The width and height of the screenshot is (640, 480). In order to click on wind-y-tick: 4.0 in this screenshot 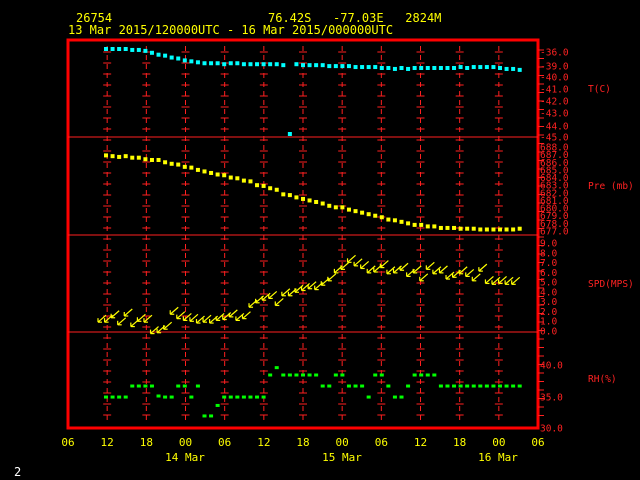, I will do `click(548, 292)`.